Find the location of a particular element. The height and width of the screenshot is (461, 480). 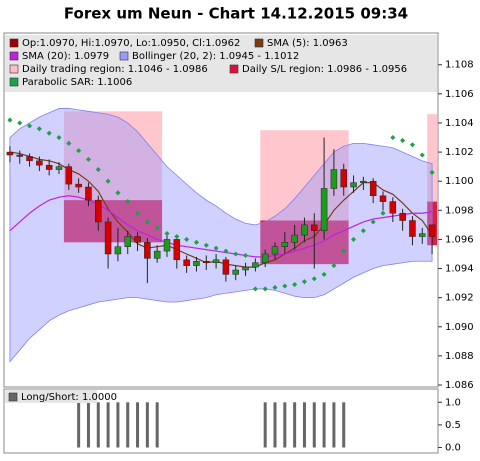

legend-label: SMA (20): 1.0979 is located at coordinates (65, 56).